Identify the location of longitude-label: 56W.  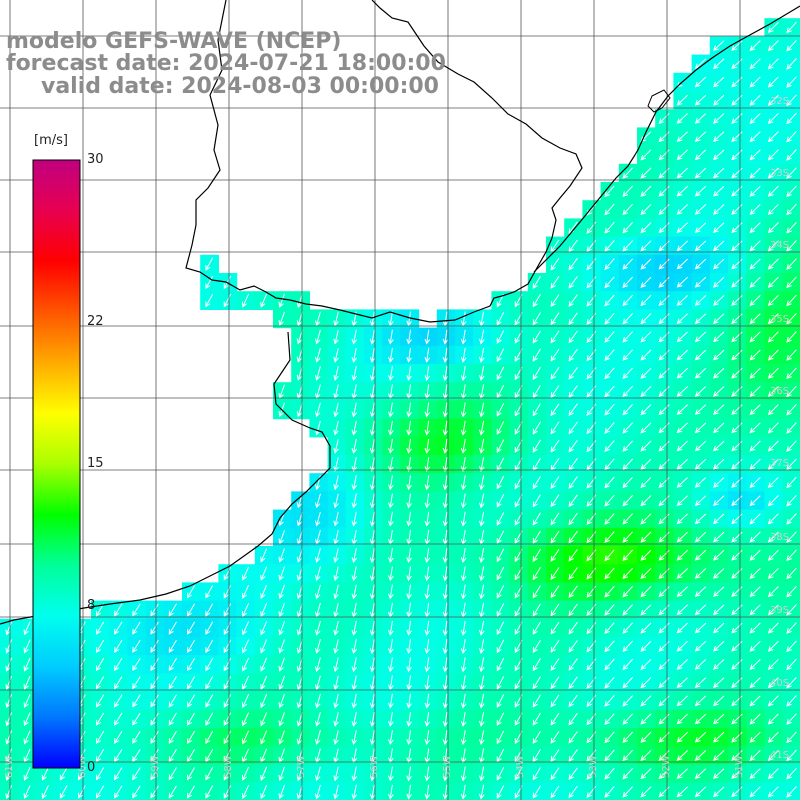
(374, 766).